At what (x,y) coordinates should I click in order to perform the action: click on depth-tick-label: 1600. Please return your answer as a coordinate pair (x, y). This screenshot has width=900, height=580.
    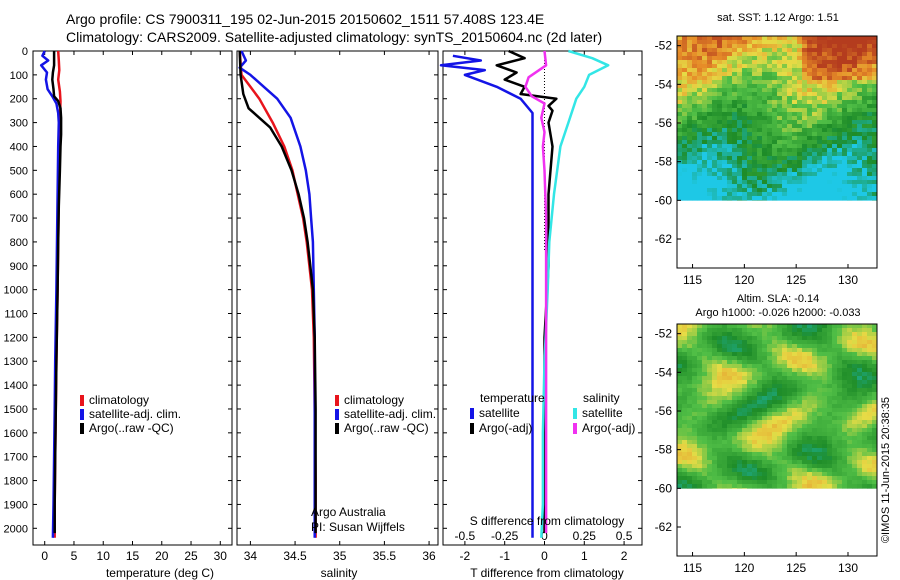
    Looking at the image, I should click on (16, 434).